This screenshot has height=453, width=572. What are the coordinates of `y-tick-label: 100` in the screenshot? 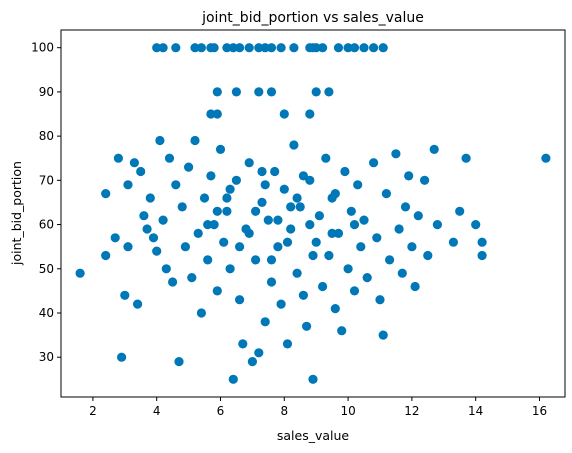 It's located at (42, 48).